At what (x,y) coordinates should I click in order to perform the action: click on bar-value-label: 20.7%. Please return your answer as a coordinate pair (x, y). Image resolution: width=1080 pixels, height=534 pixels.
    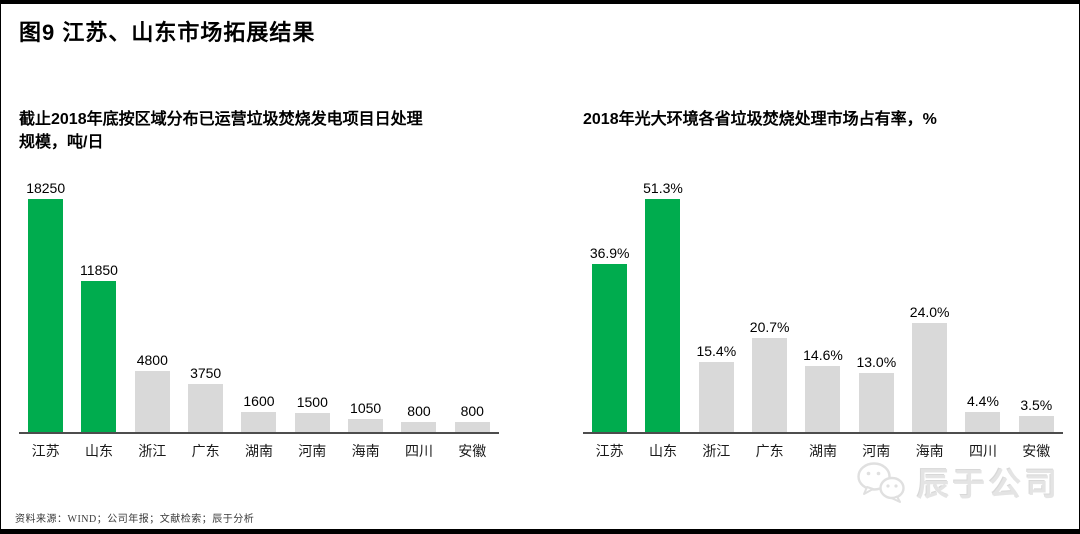
    Looking at the image, I should click on (769, 327).